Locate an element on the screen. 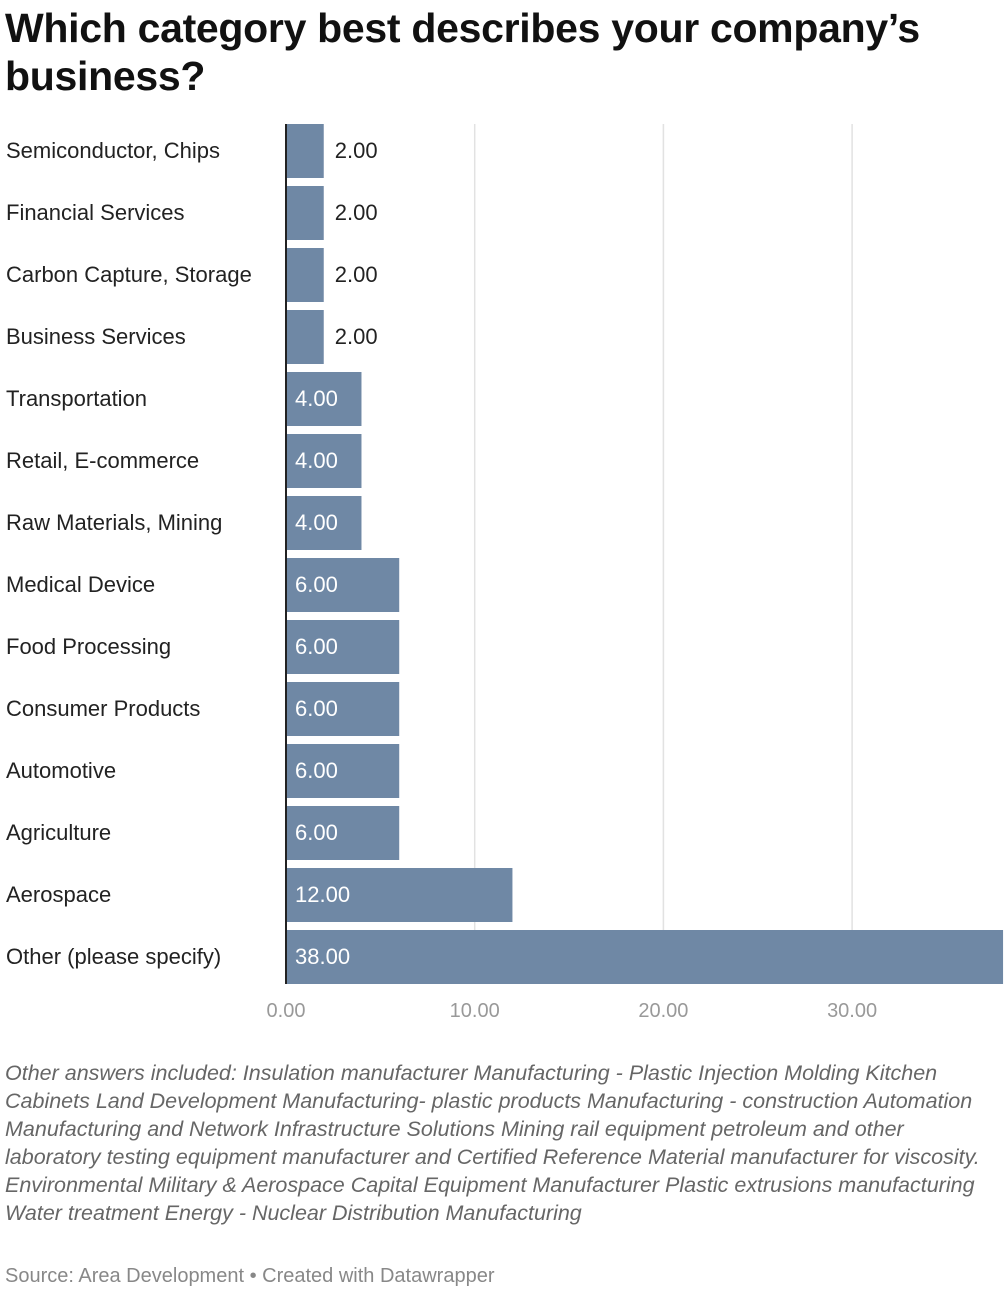 The image size is (1008, 1296). category-label: Raw Materials, Mining is located at coordinates (114, 522).